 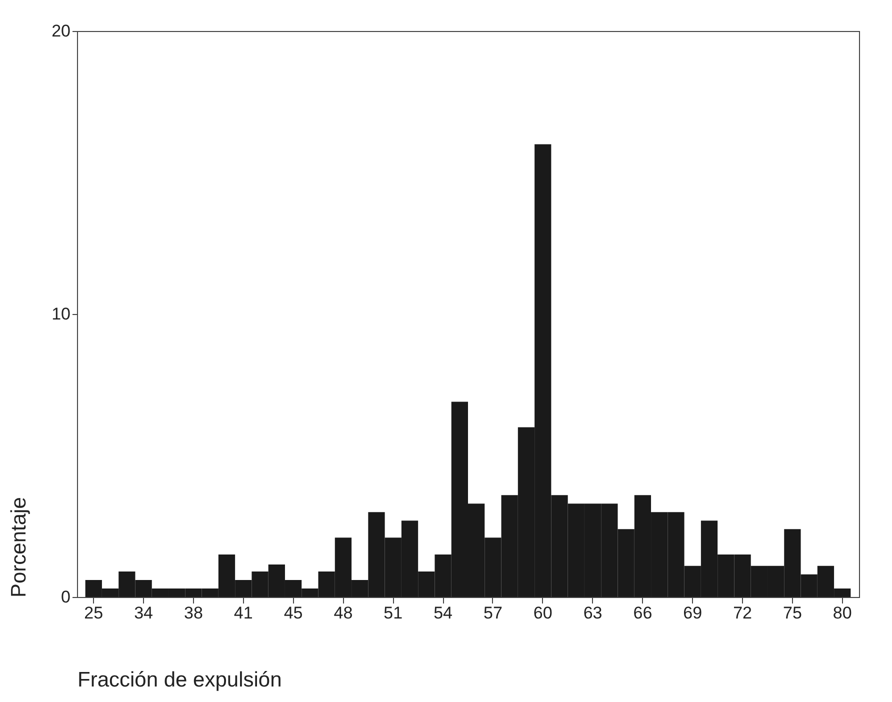 I want to click on x-tick-label: 54, so click(x=443, y=613).